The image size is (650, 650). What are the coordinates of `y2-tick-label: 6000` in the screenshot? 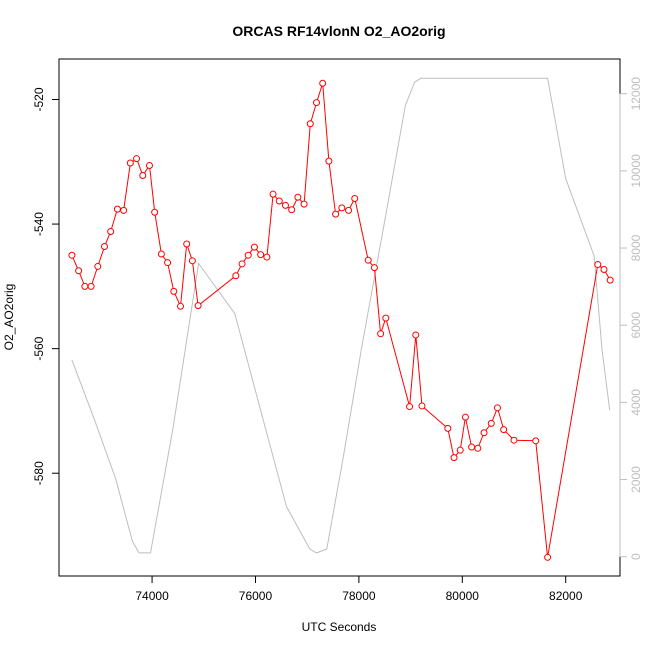 It's located at (636, 325).